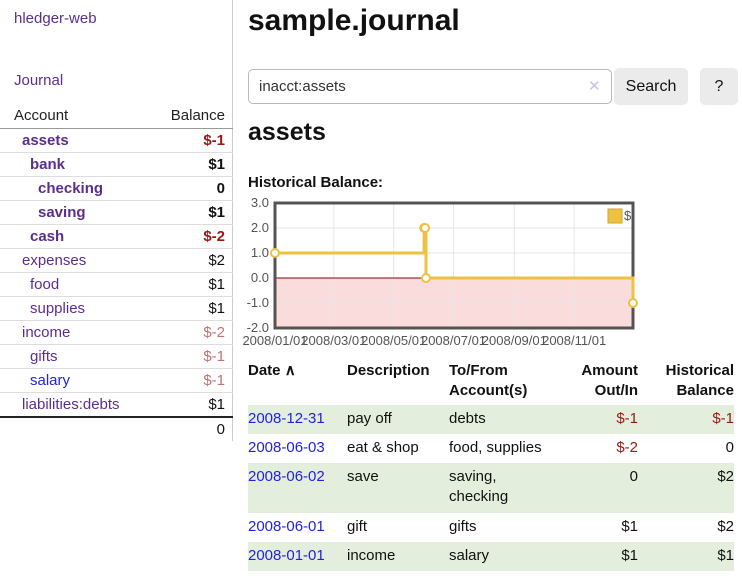  I want to click on account-link-assets: assets, so click(45, 140).